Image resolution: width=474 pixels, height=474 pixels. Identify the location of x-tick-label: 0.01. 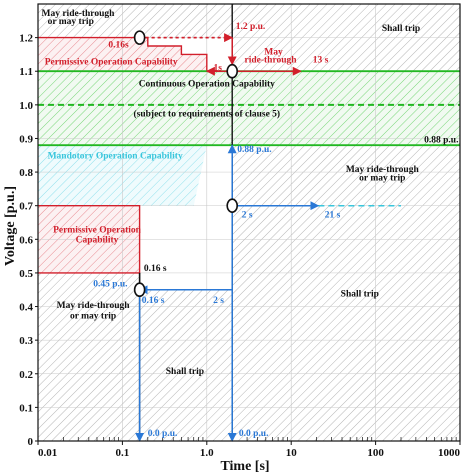
(47, 453).